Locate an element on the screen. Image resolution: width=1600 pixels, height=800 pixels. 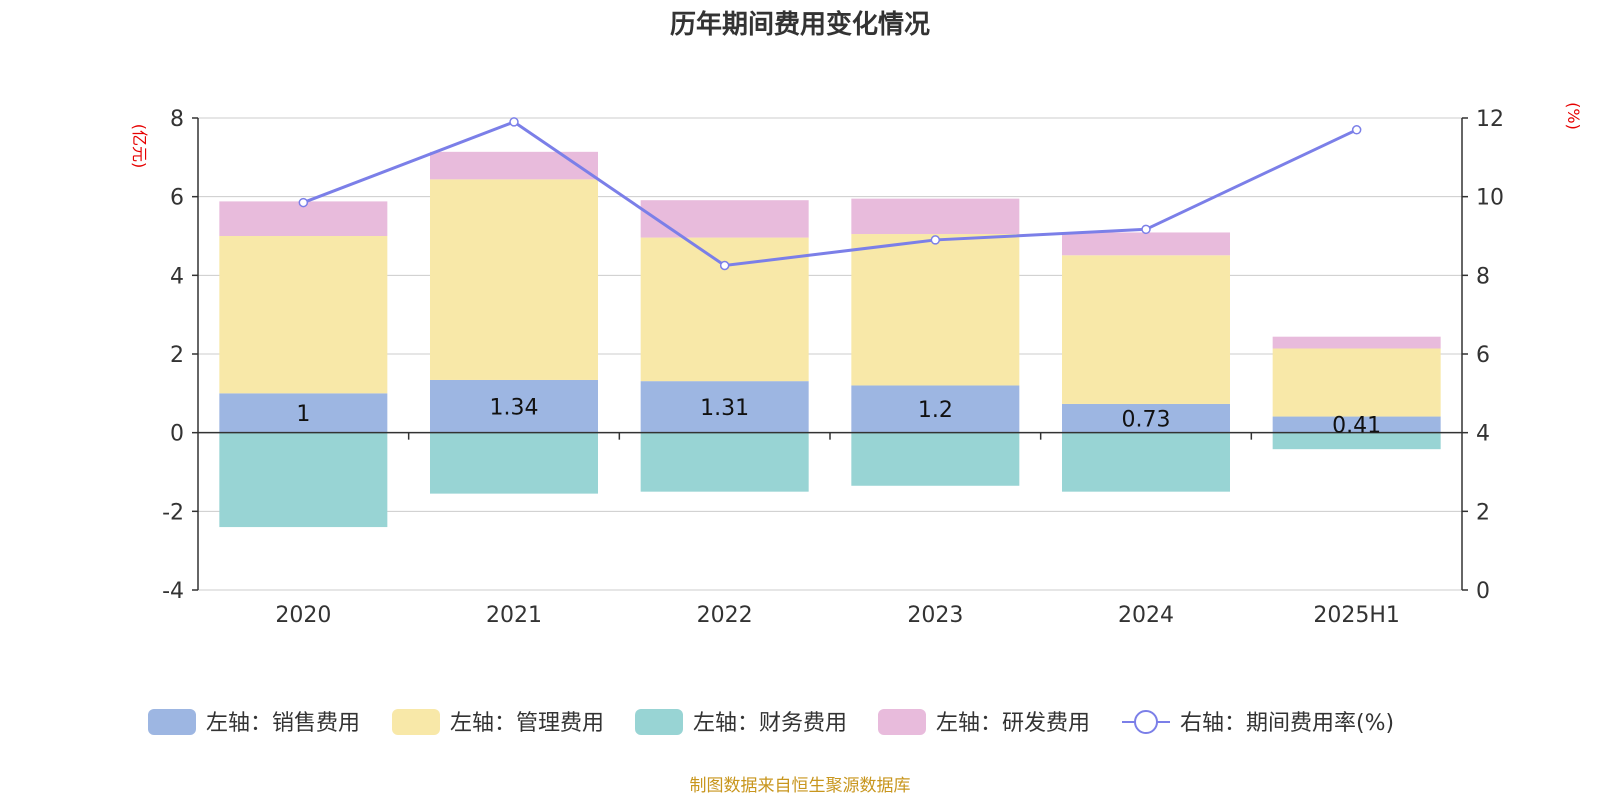
bar-1-2025H1 is located at coordinates (1356, 424).